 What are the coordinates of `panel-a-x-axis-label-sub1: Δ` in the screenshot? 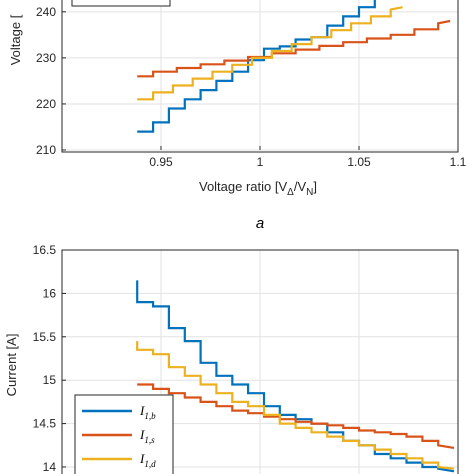 It's located at (290, 192).